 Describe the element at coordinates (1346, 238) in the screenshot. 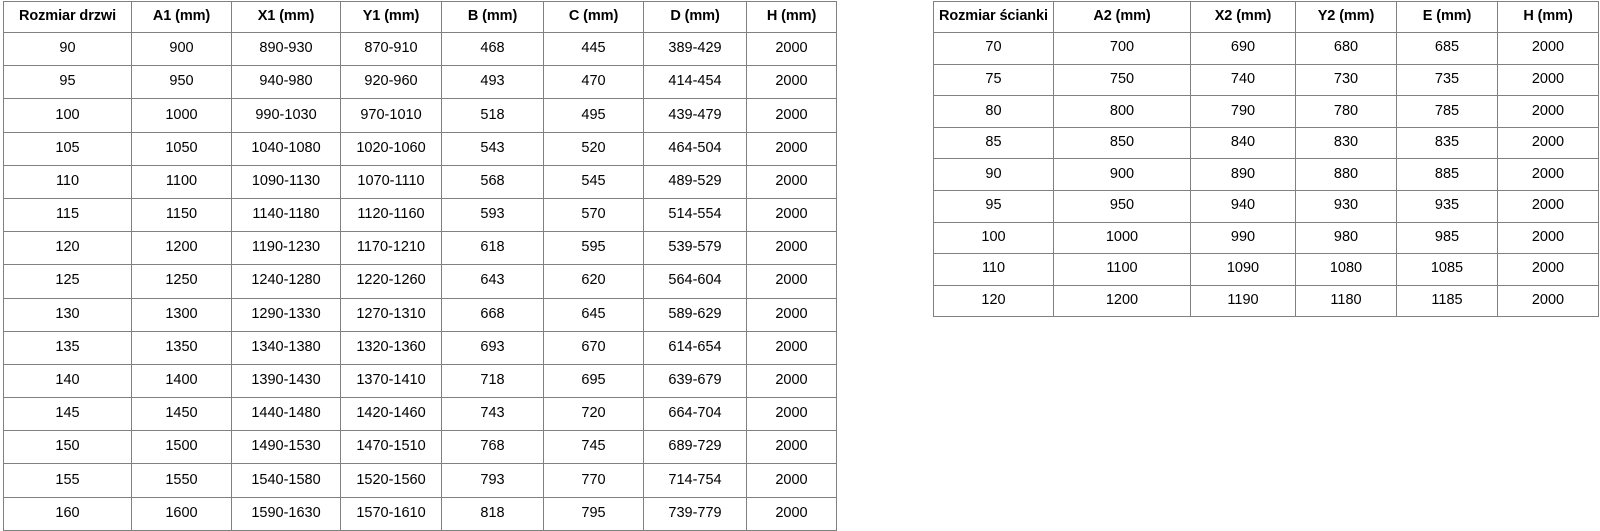

I see `data-cell: 980` at that location.